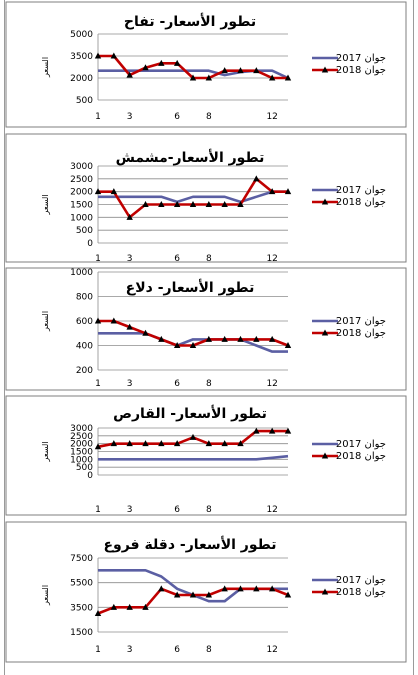 The image size is (418, 675). What do you see at coordinates (84, 371) in the screenshot?
I see `y-tick-label: 200` at bounding box center [84, 371].